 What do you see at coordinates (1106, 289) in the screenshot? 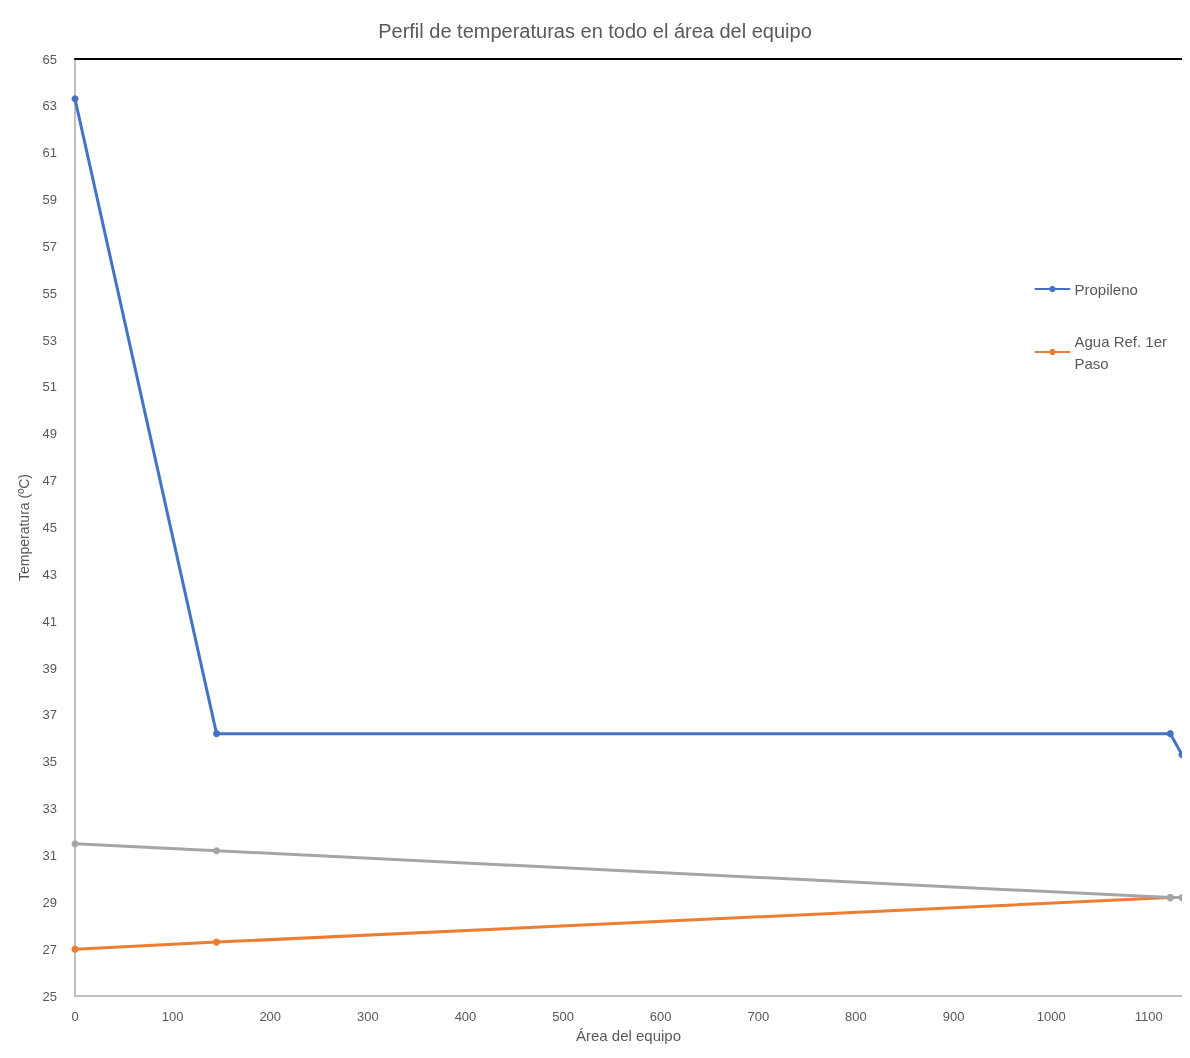
I see `legend-label: Propileno` at bounding box center [1106, 289].